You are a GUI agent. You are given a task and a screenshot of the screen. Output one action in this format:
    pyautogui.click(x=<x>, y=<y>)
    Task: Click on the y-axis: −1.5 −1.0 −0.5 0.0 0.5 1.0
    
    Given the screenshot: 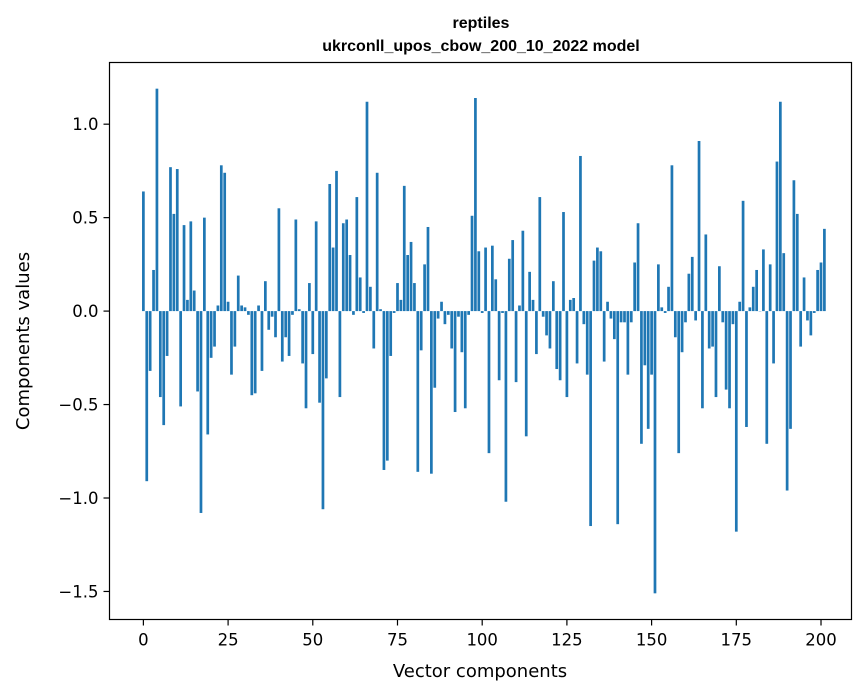 What is the action you would take?
    pyautogui.click(x=84, y=358)
    